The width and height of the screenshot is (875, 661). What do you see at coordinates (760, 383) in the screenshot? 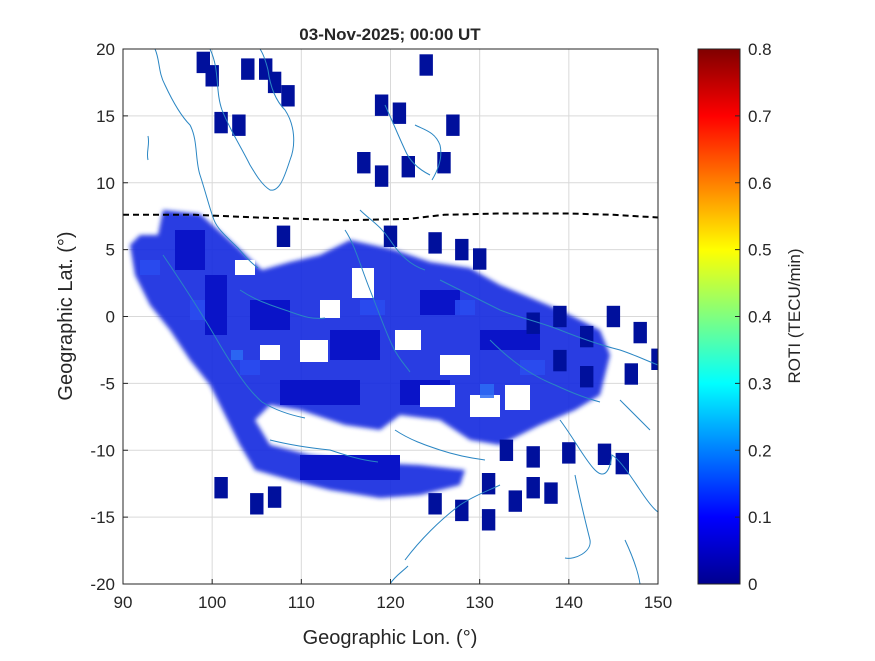
I see `colorbar-tick-label: 0.3` at bounding box center [760, 383].